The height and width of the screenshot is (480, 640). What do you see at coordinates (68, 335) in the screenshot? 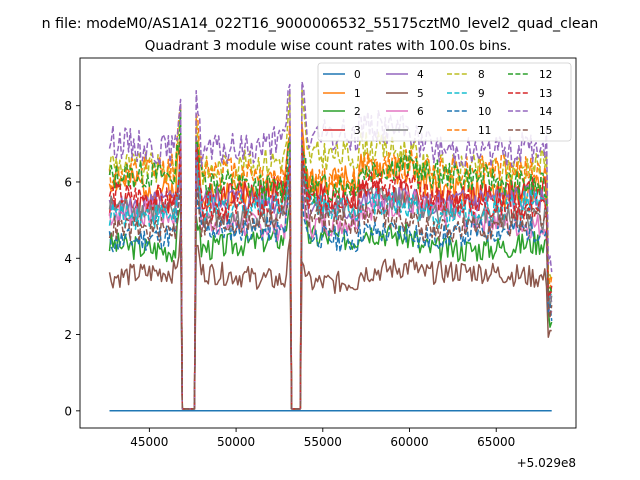
I see `y-tick-label: 2` at bounding box center [68, 335].